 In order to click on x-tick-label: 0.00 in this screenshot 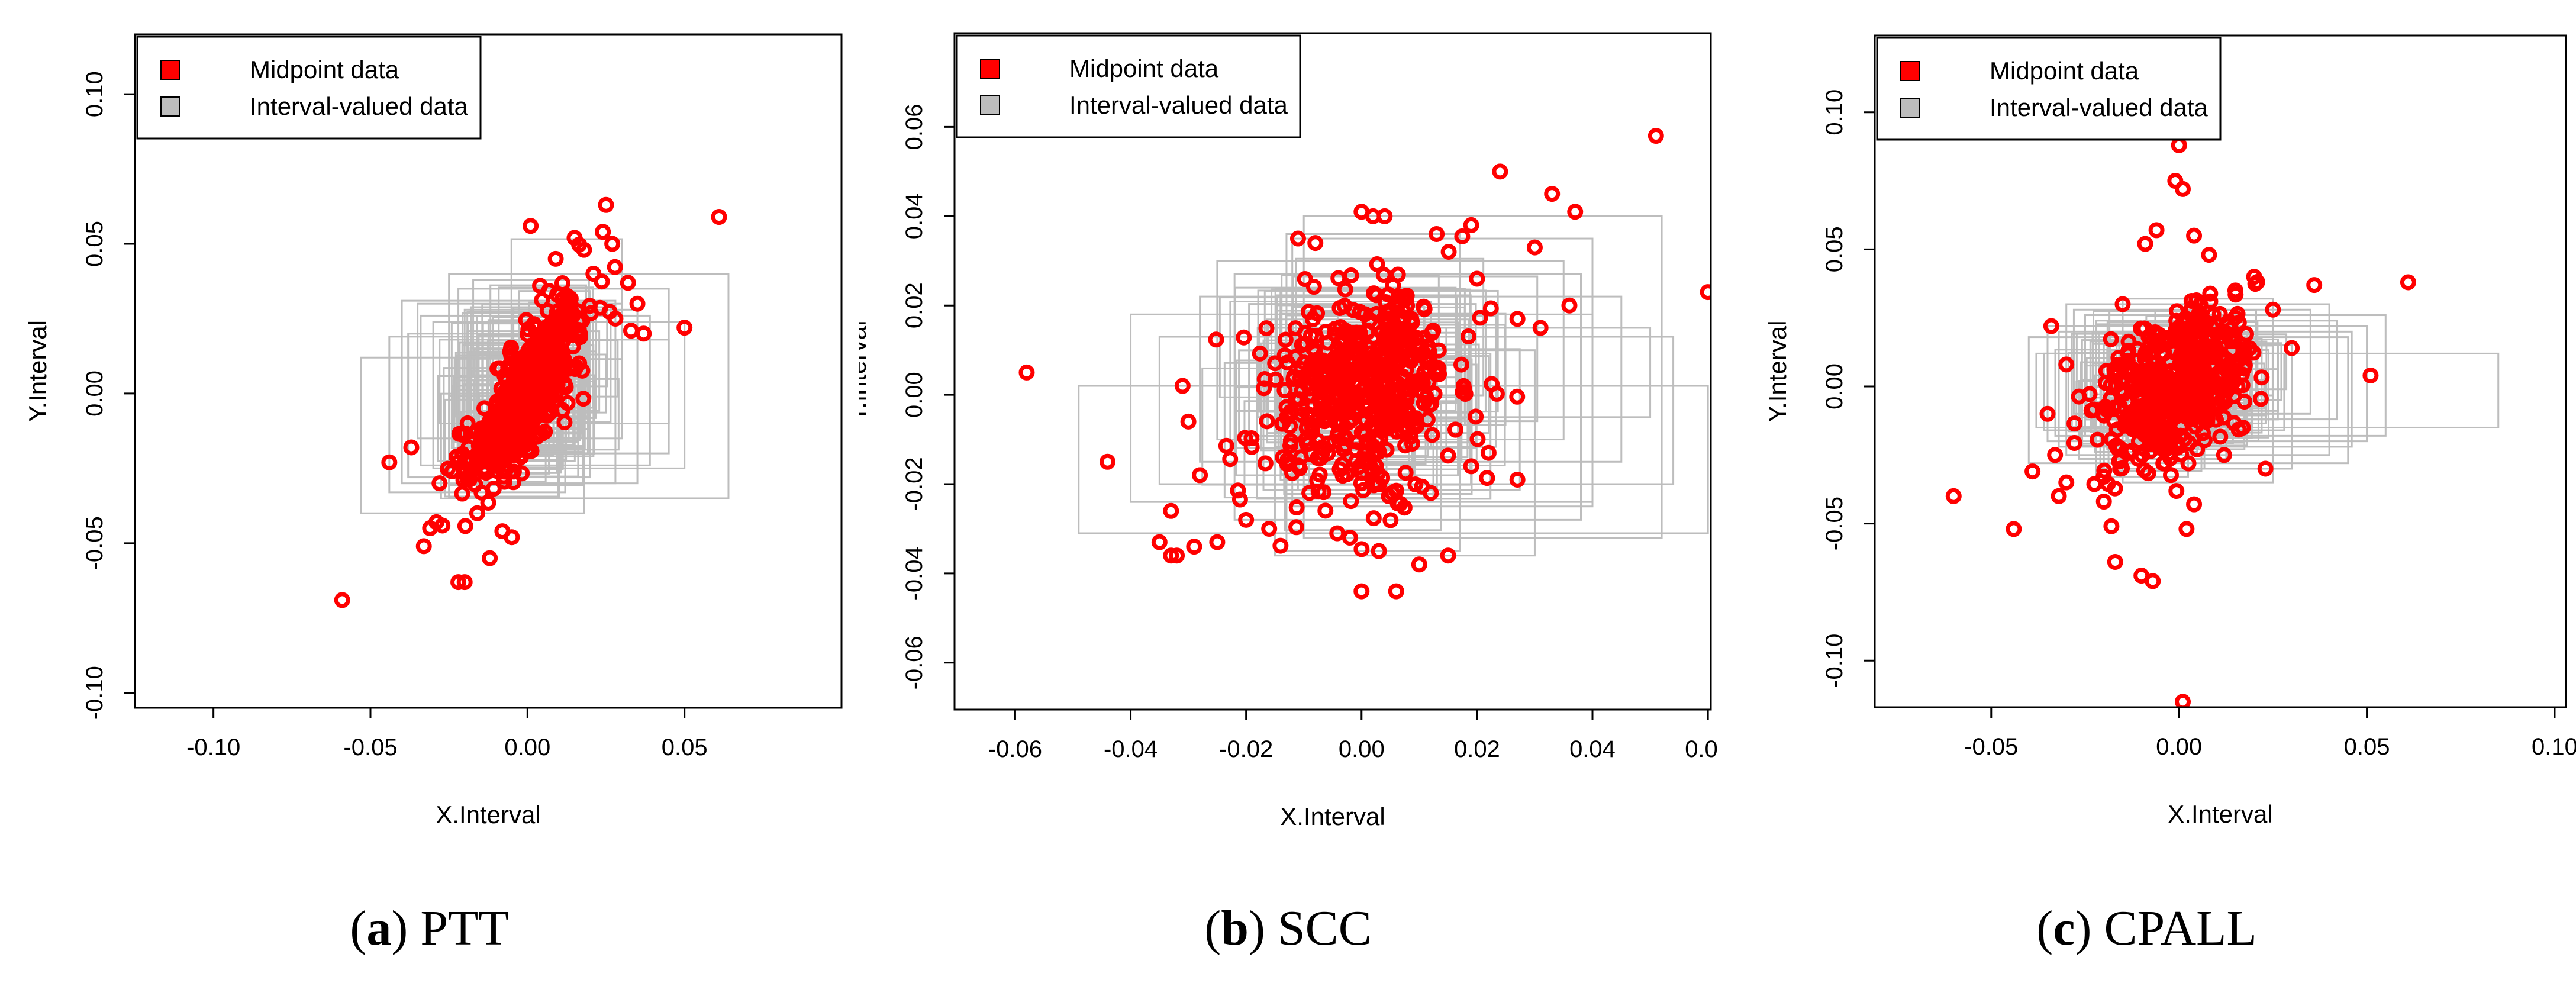, I will do `click(527, 747)`.